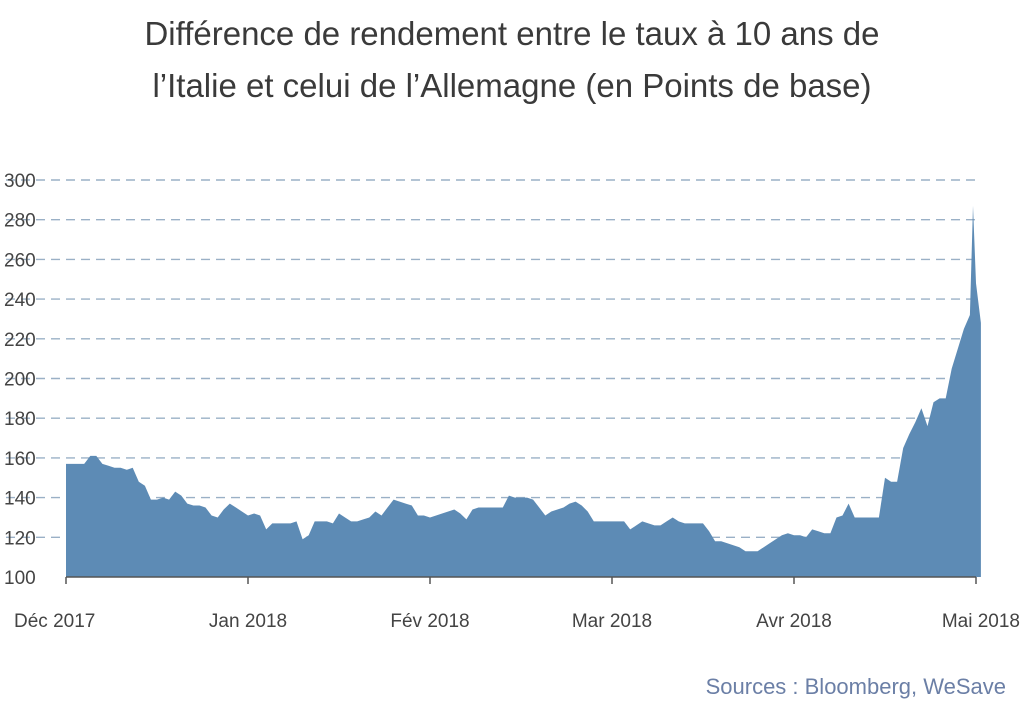 The width and height of the screenshot is (1024, 713). I want to click on x-tick-label: Mai 2018, so click(981, 621).